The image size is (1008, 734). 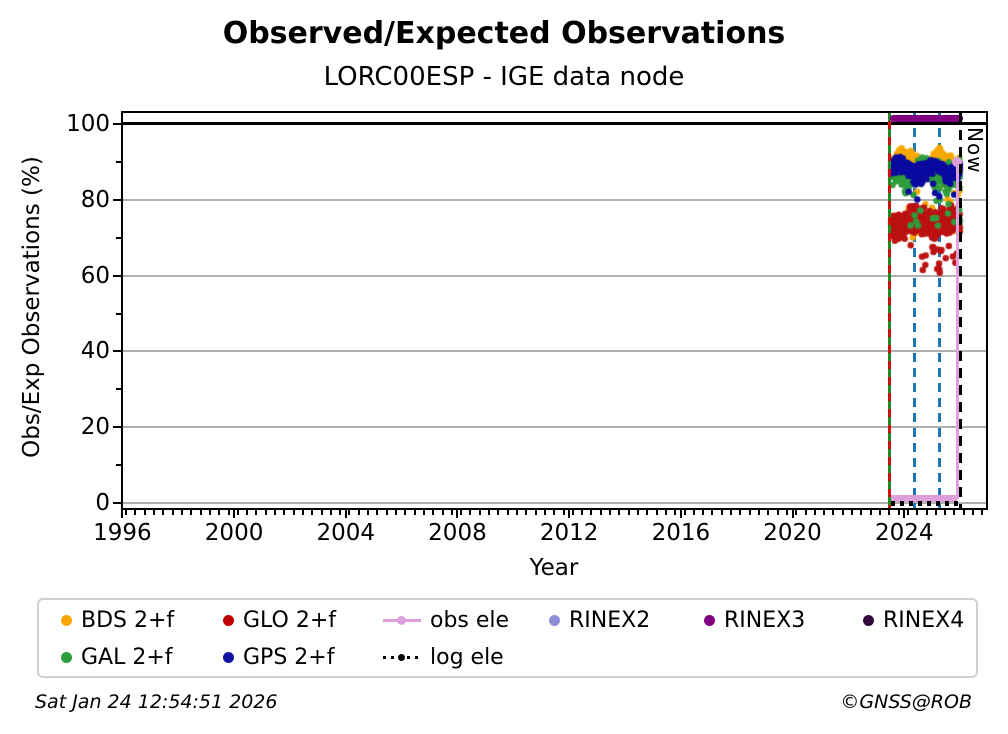 What do you see at coordinates (926, 504) in the screenshot?
I see `log-ele-dotted-line` at bounding box center [926, 504].